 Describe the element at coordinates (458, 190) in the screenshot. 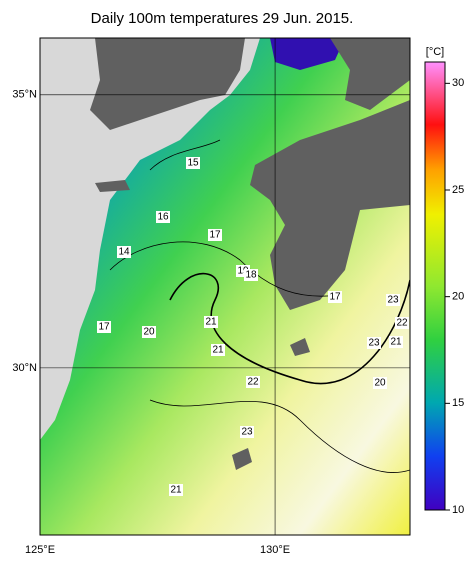

I see `colorbar-tick-label: 25` at that location.